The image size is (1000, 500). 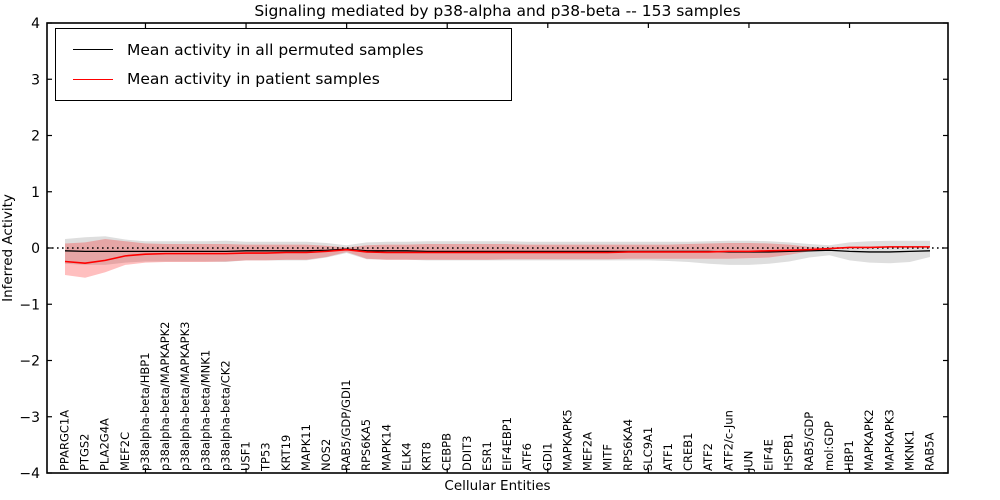 I want to click on x-tick-label: ATF2, so click(x=708, y=457).